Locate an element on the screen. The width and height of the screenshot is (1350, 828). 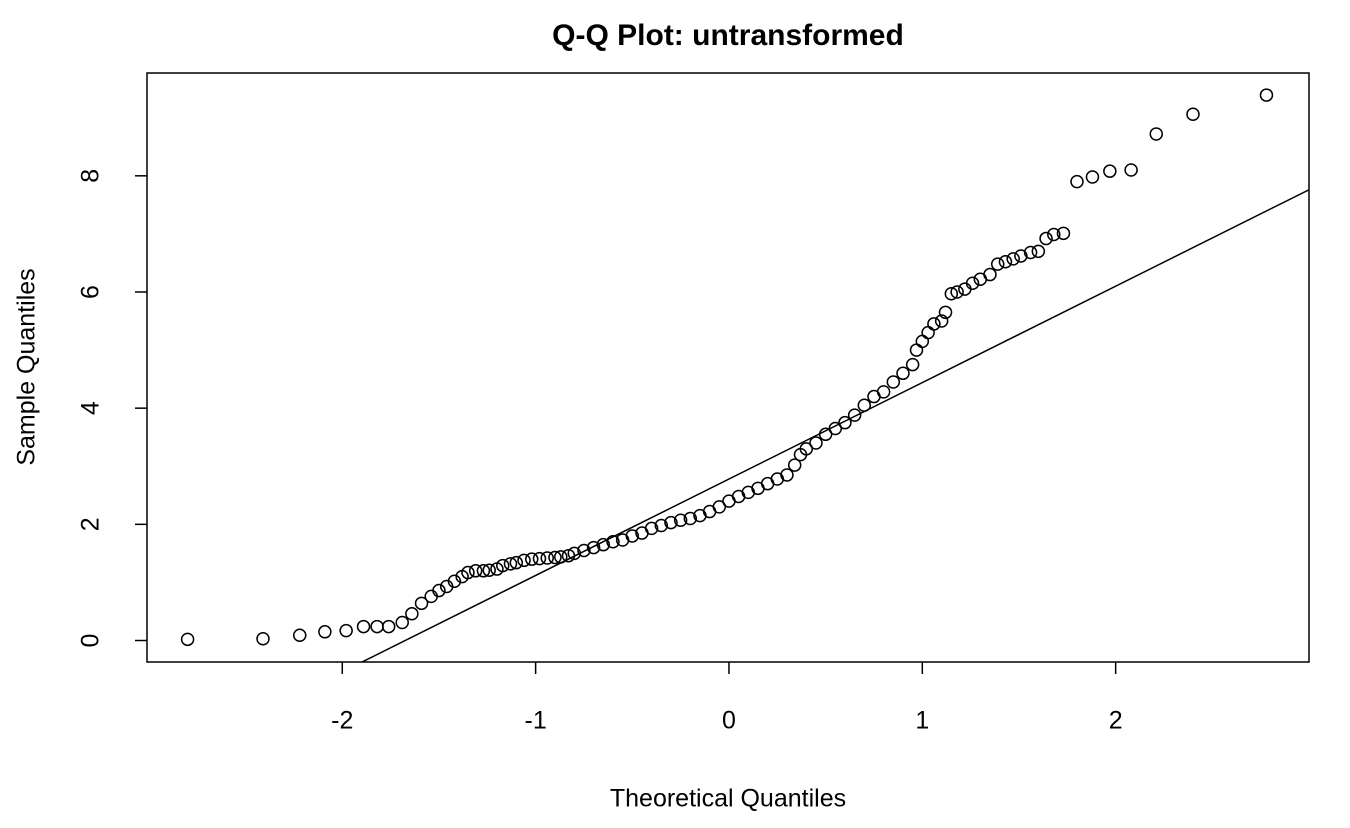
x-tick-label: 0 is located at coordinates (729, 721).